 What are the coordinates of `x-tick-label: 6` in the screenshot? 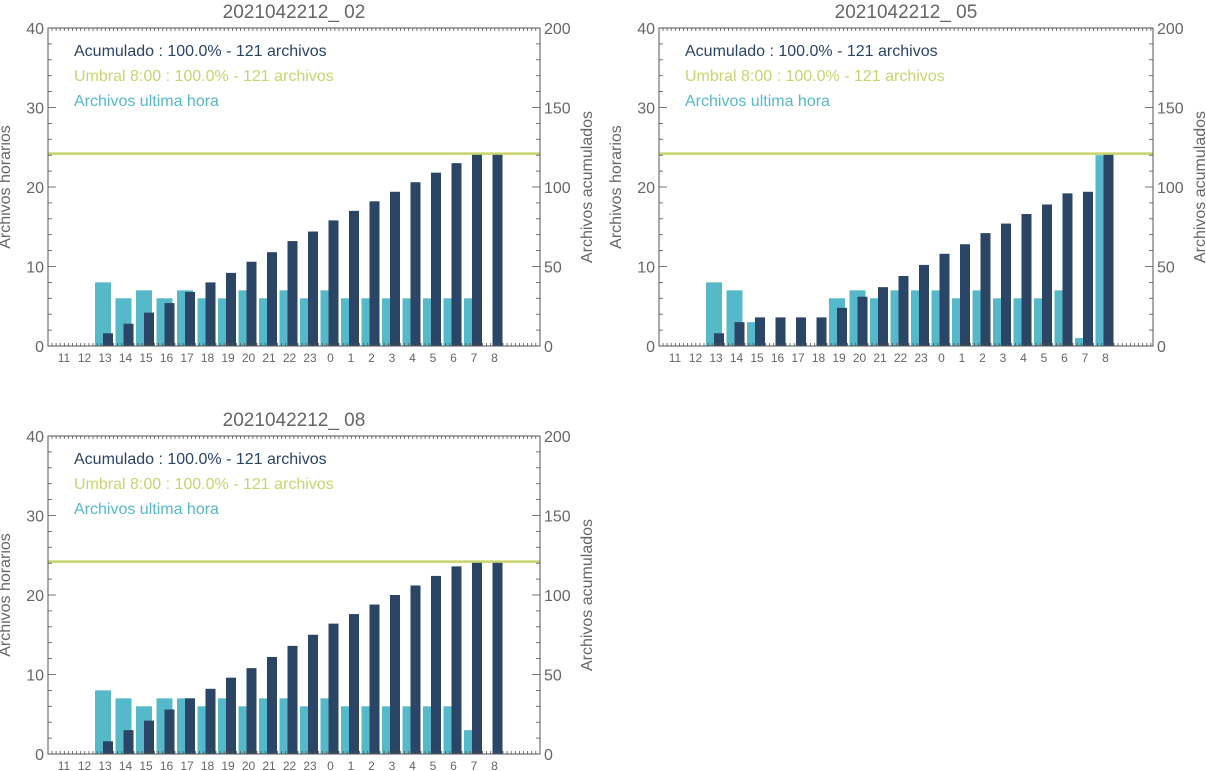 It's located at (453, 765).